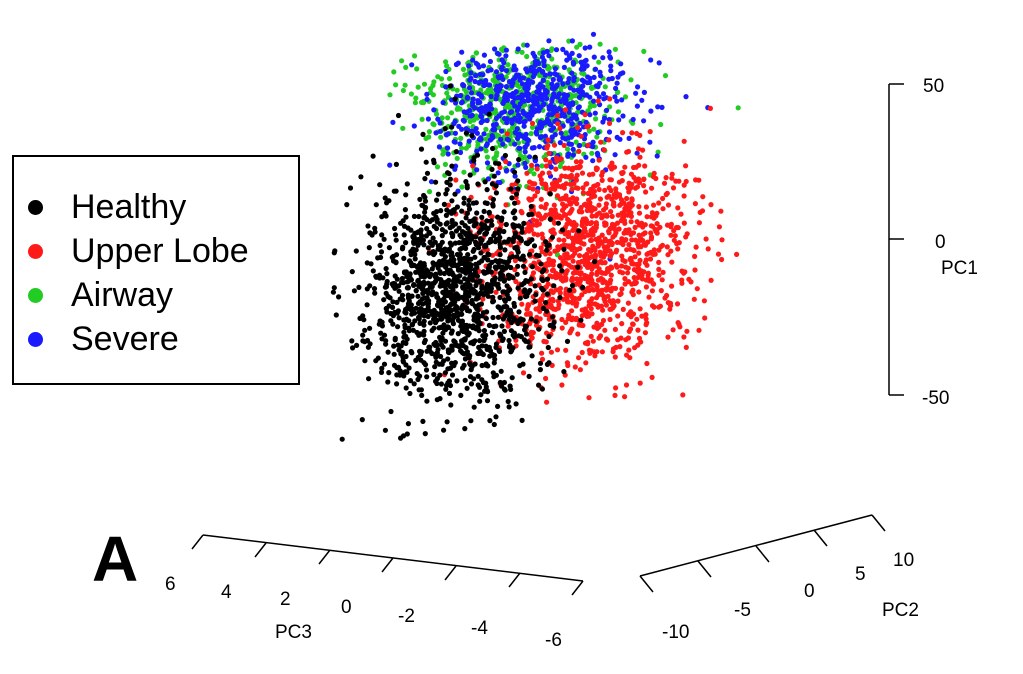 The image size is (1023, 674). Describe the element at coordinates (742, 610) in the screenshot. I see `pc2-tick-label: -5` at that location.